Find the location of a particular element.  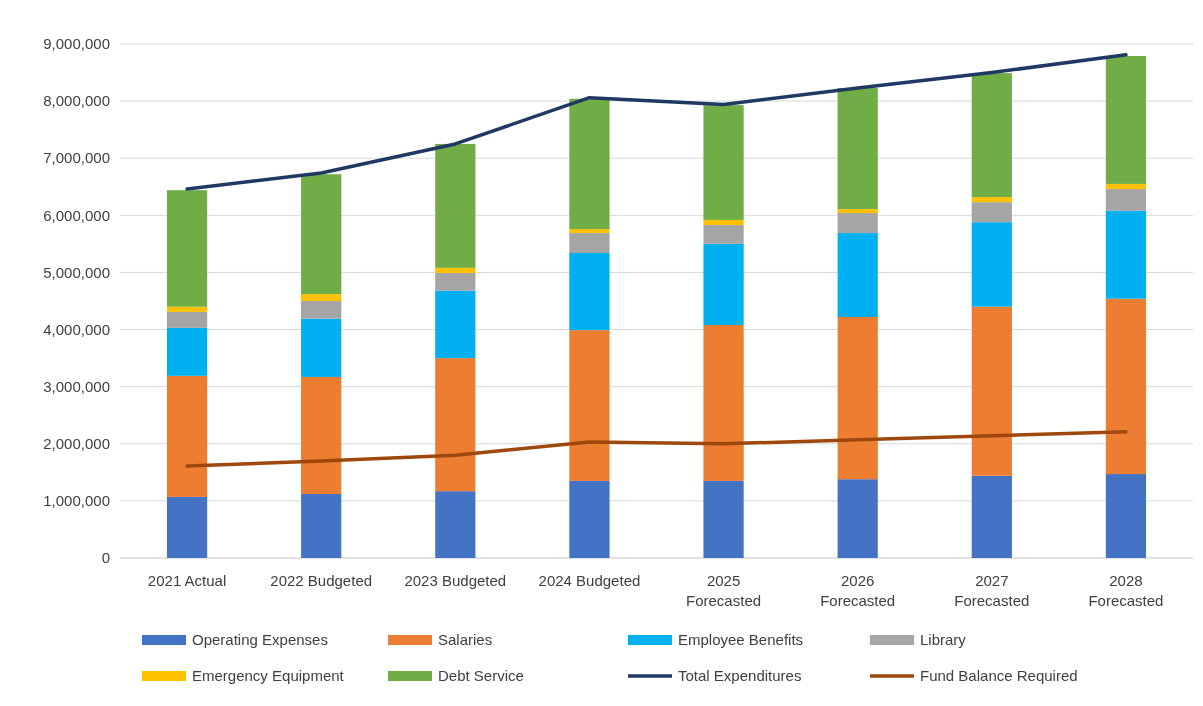

y-tick-label: 9,000,000 is located at coordinates (76, 44).